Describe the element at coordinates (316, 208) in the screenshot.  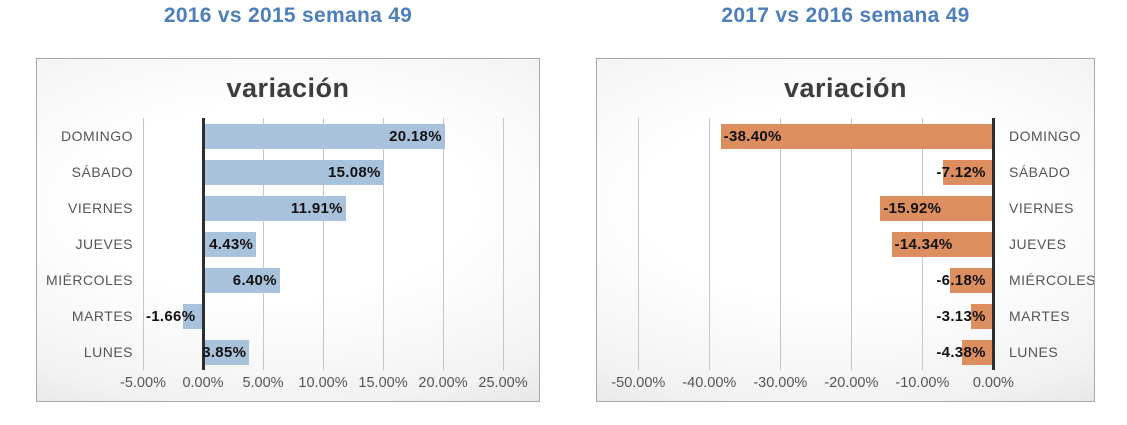
I see `value-label-viernes: 11.91%` at that location.